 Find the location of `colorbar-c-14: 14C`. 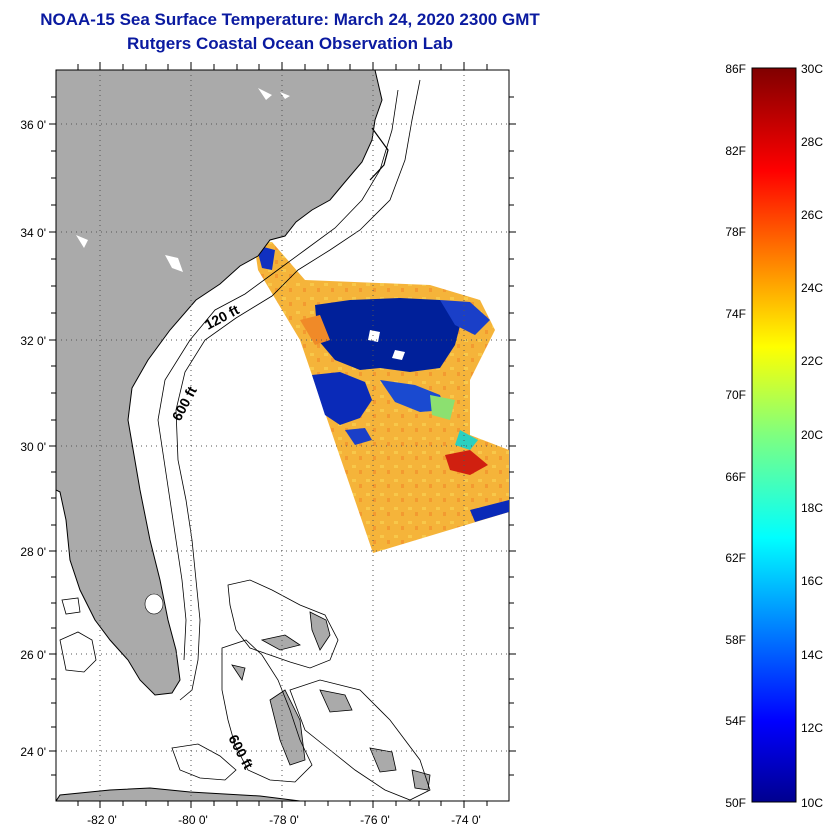

colorbar-c-14: 14C is located at coordinates (812, 655).